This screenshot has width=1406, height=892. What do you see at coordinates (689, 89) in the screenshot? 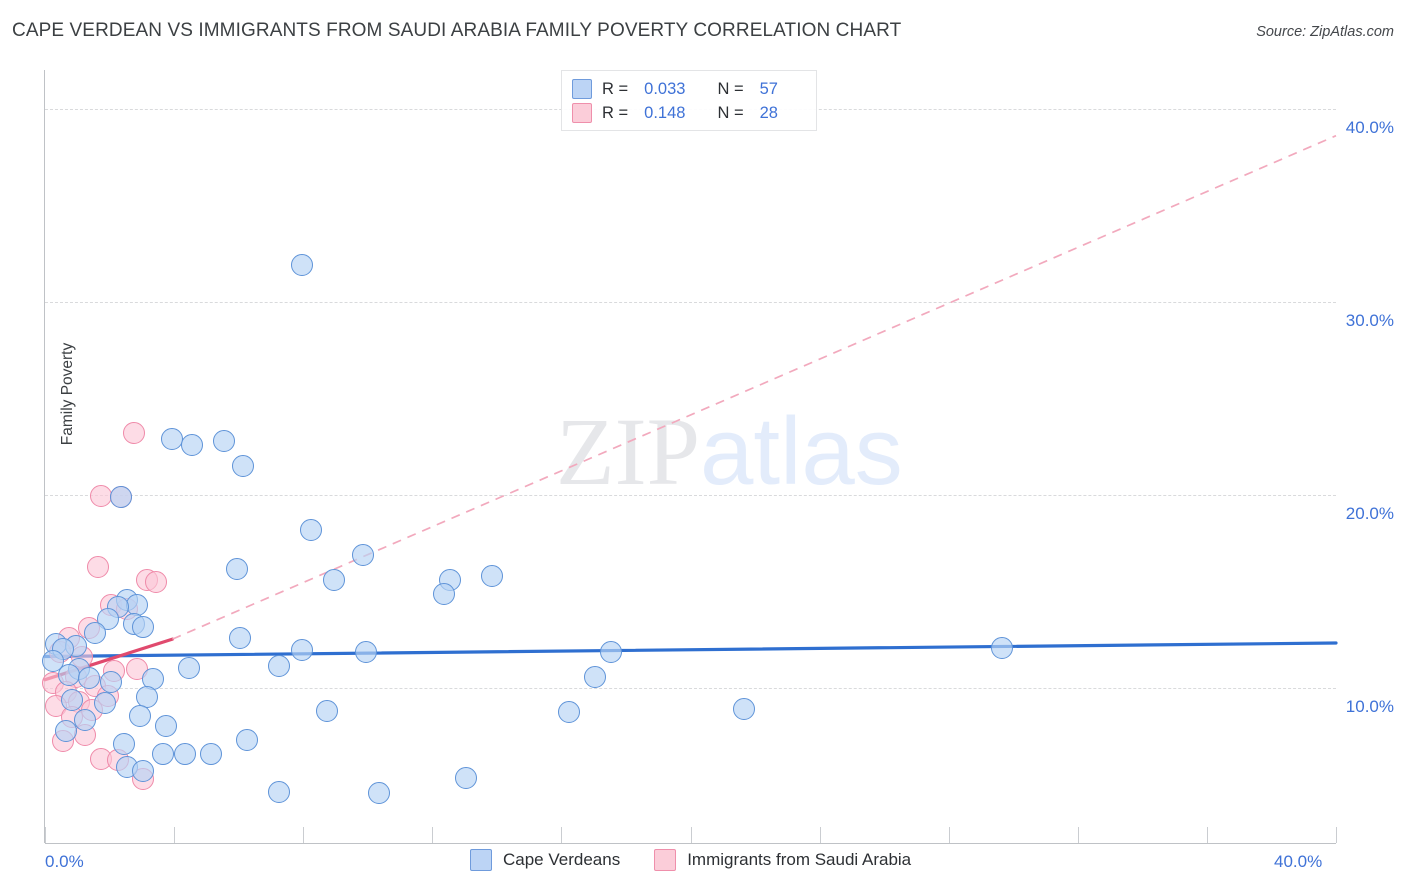
I see `stats-row-cape-verdeans: R = 0.033 N = 57` at bounding box center [689, 89].